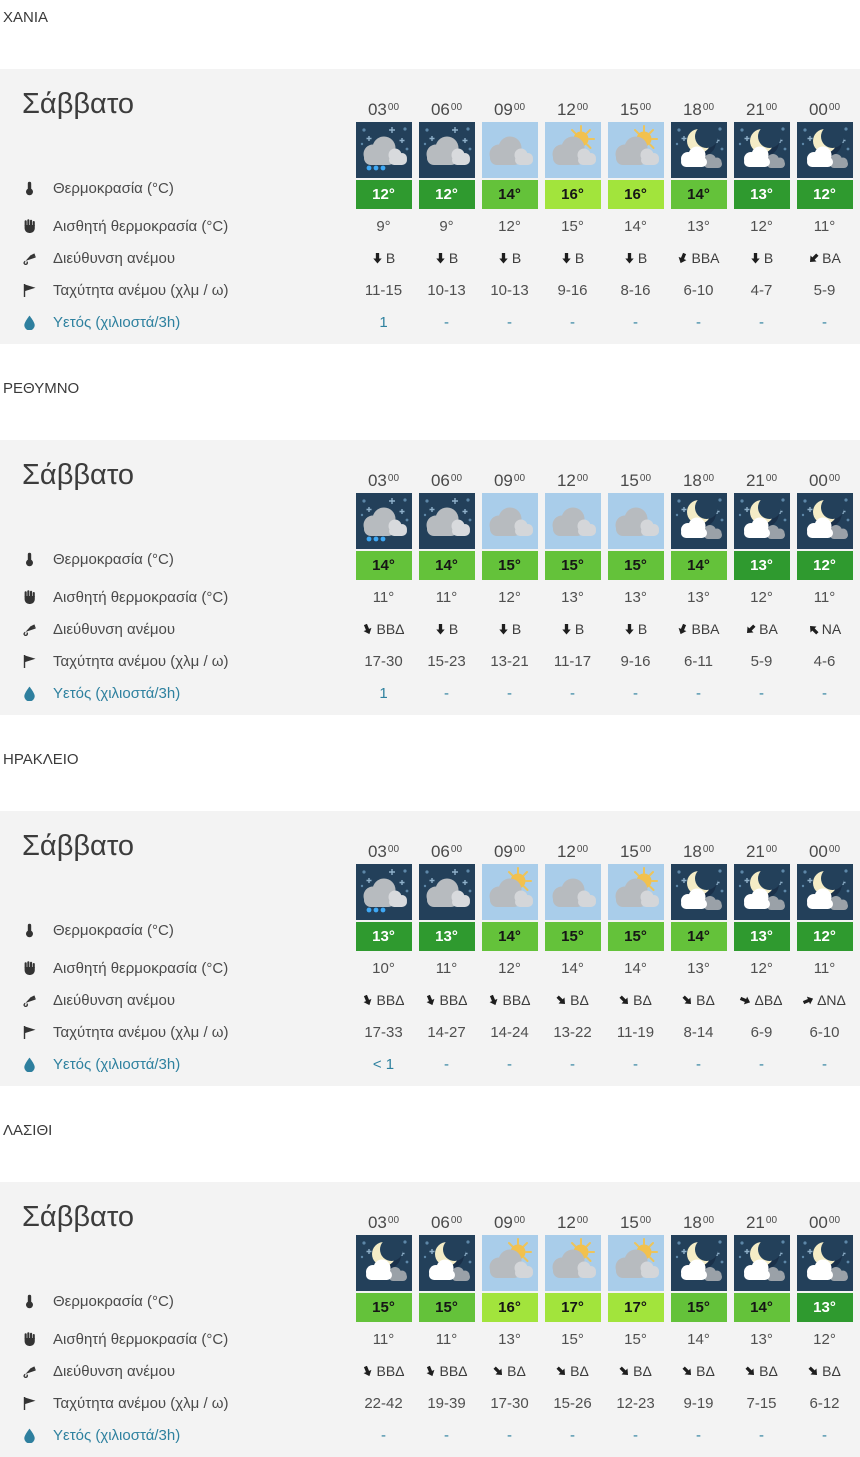 The width and height of the screenshot is (860, 1457). I want to click on temperature-row: Θερμοκρασία (°C) 15° 15° 16° 17° 17° 15° 14° 13°, so click(430, 1308).